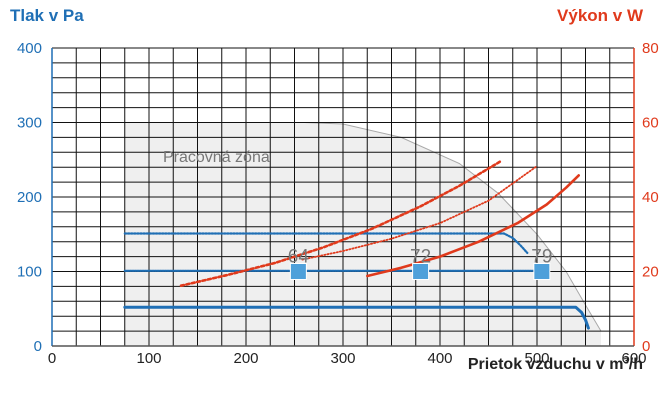 The image size is (665, 401). I want to click on marker-label-72: 72, so click(420, 257).